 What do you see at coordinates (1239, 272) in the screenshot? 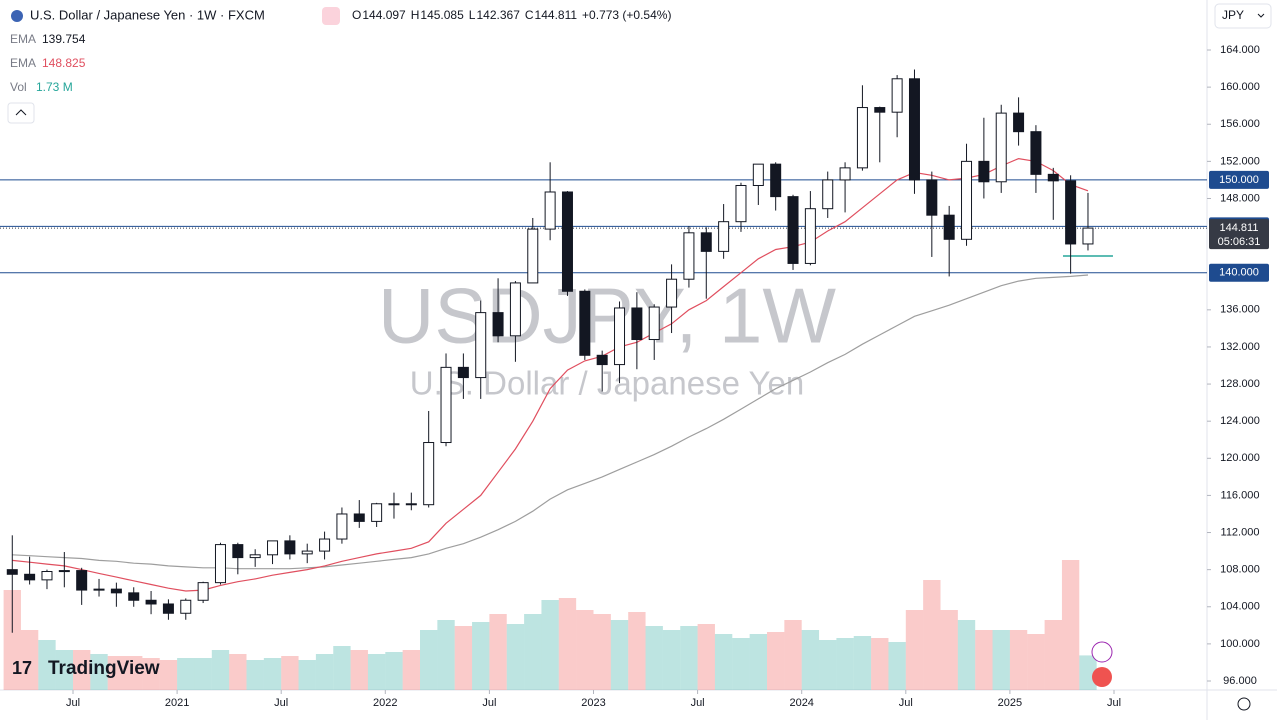
I see `price-tag` at bounding box center [1239, 272].